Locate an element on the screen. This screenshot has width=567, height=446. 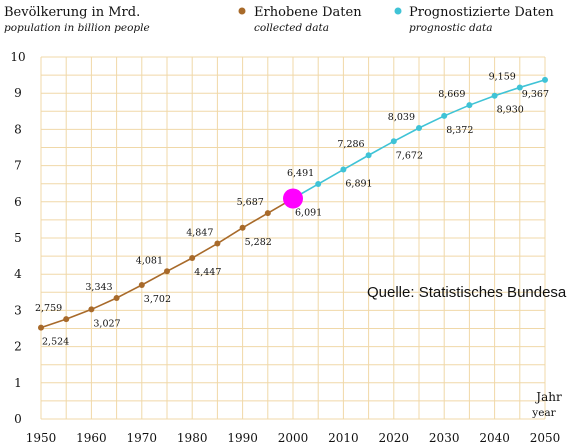
x-tick-label: 2040 is located at coordinates (494, 438).